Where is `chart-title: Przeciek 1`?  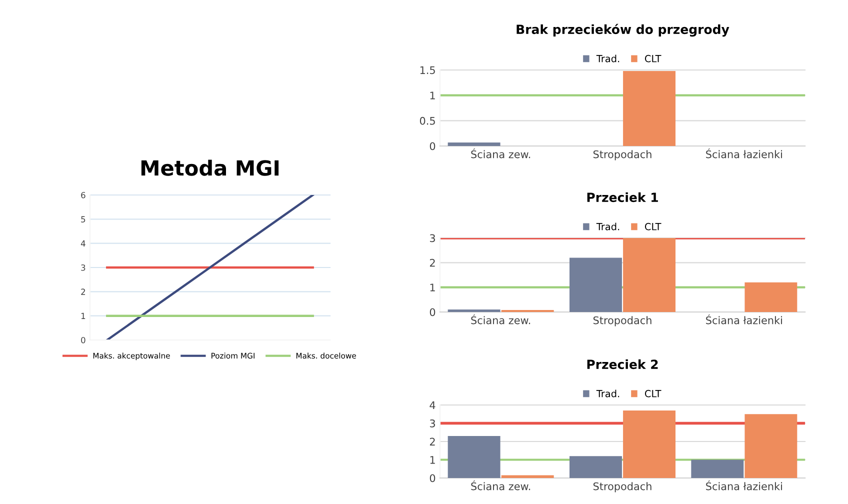 chart-title: Przeciek 1 is located at coordinates (622, 197).